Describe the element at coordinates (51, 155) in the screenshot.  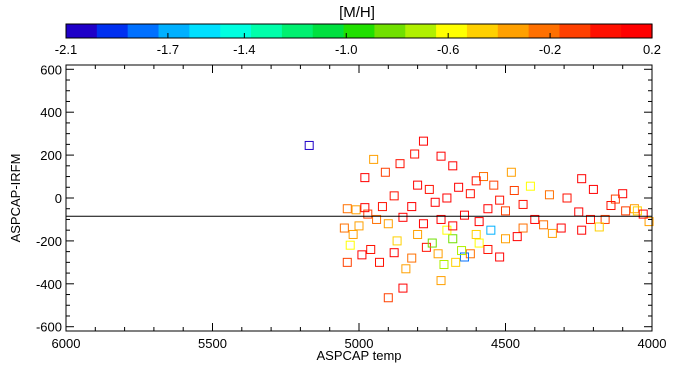
I see `y-tick-label: 200` at that location.